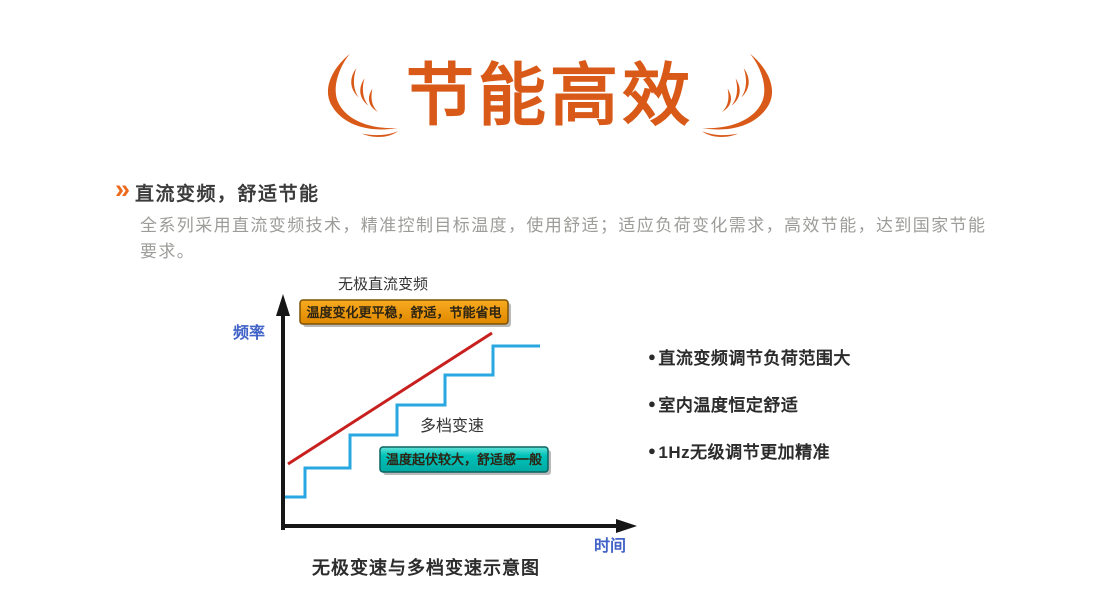 This screenshot has height=590, width=1100. I want to click on multi-gear-series-label: 多档变速, so click(452, 426).